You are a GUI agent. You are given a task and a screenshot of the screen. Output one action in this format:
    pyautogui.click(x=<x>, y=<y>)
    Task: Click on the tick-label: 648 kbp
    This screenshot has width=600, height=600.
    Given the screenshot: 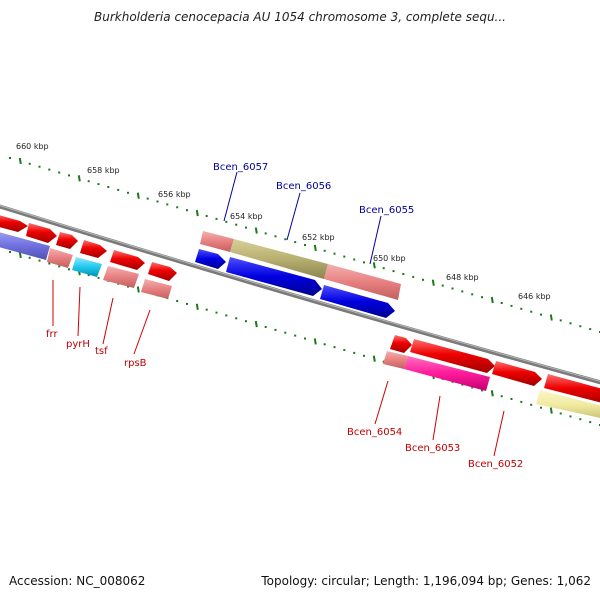 What is the action you would take?
    pyautogui.click(x=462, y=277)
    